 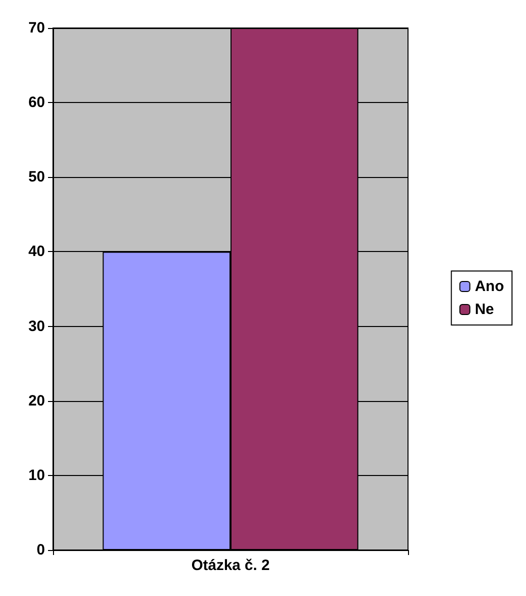 What do you see at coordinates (36, 103) in the screenshot?
I see `y-tick-label: 60` at bounding box center [36, 103].